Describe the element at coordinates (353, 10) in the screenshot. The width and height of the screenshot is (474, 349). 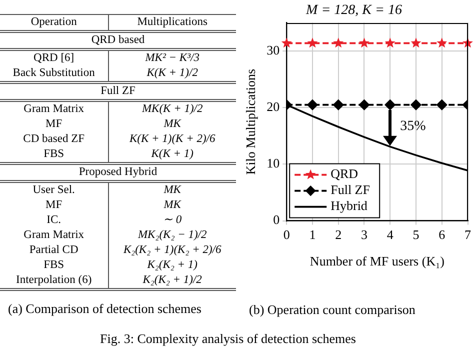
I see `chart-title: M = 128, K = 16` at that location.